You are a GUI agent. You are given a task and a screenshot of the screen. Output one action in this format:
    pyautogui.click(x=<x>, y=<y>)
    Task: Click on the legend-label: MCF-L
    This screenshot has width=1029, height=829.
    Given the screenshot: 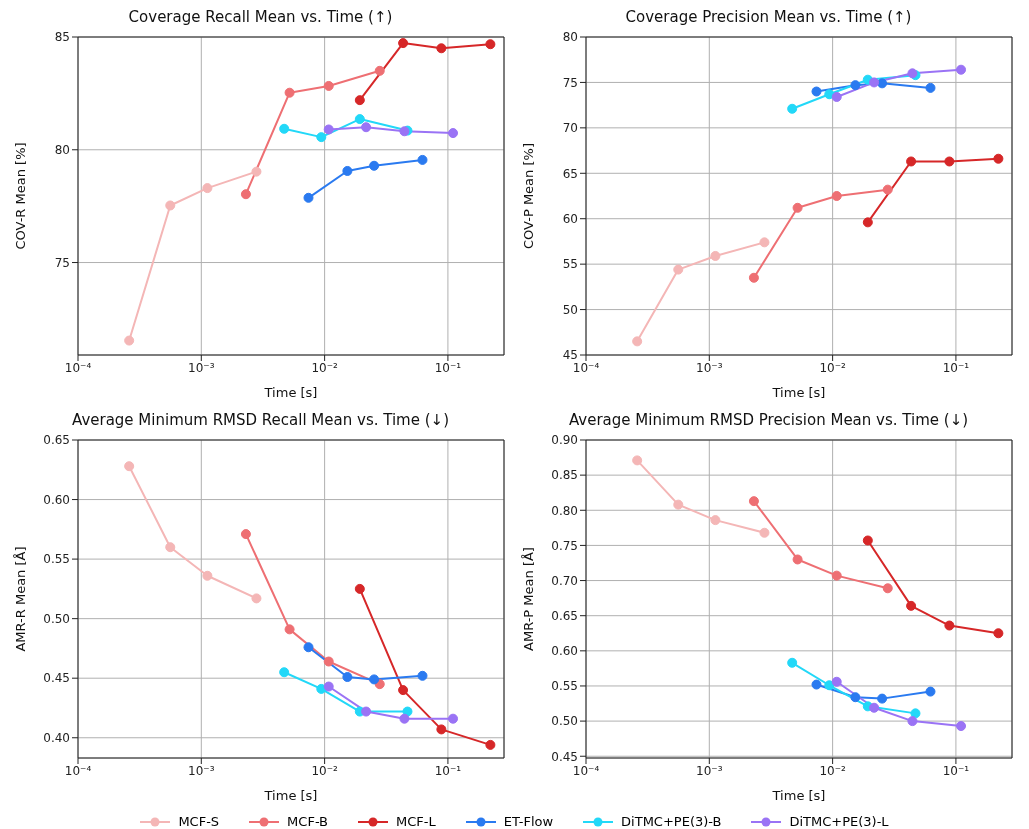 What is the action you would take?
    pyautogui.click(x=416, y=821)
    